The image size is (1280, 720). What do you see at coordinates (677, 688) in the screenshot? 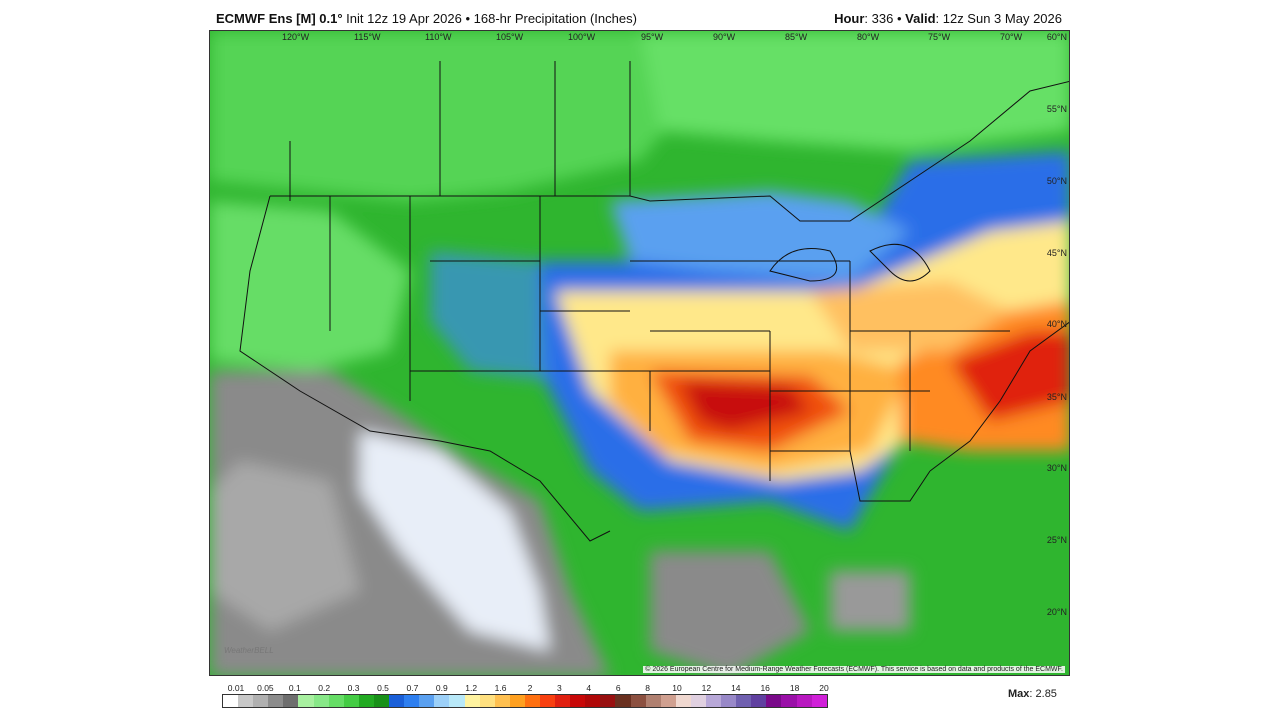
I see `colorbar-label: 10` at bounding box center [677, 688].